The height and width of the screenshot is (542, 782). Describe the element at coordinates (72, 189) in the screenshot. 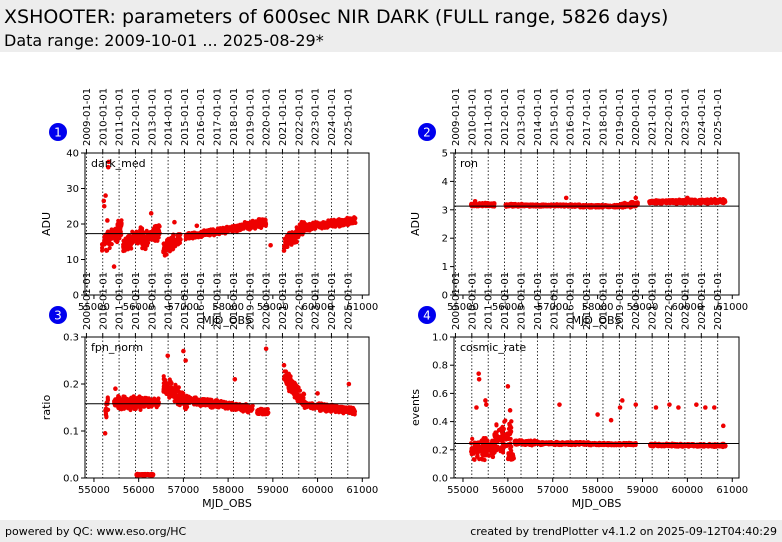

I see `y-tick-label: 30` at that location.